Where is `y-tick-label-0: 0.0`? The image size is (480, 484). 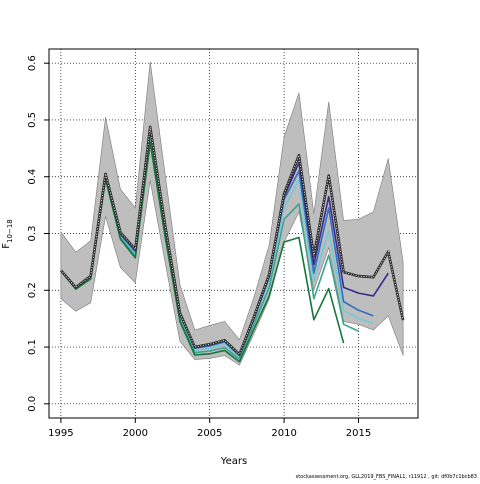 y-tick-label-0: 0.0 is located at coordinates (32, 404).